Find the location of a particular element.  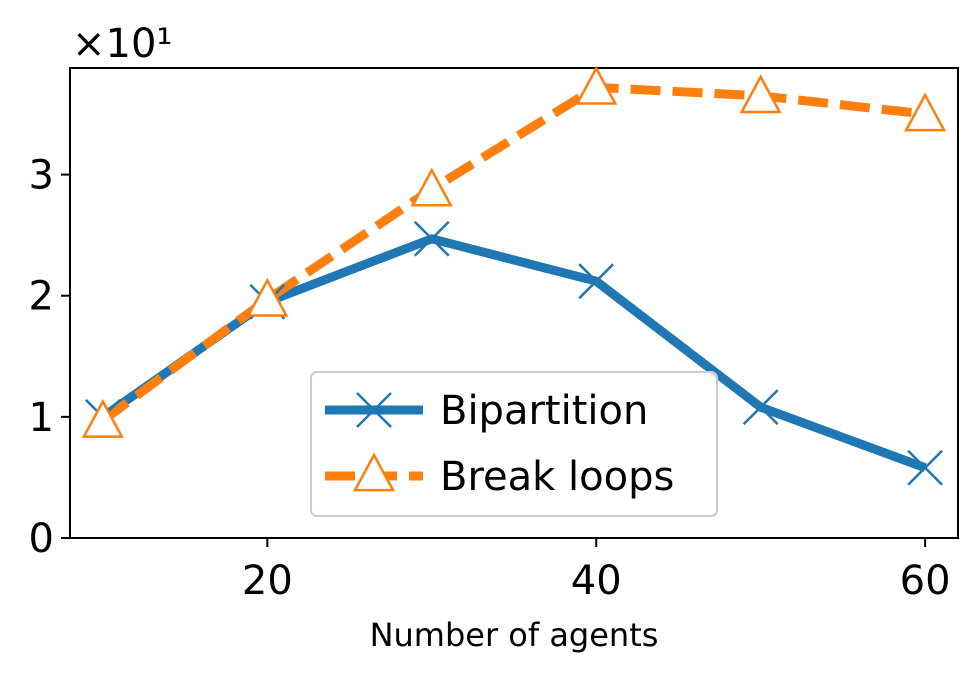

legend-label-break-loops: Break loops is located at coordinates (557, 477).